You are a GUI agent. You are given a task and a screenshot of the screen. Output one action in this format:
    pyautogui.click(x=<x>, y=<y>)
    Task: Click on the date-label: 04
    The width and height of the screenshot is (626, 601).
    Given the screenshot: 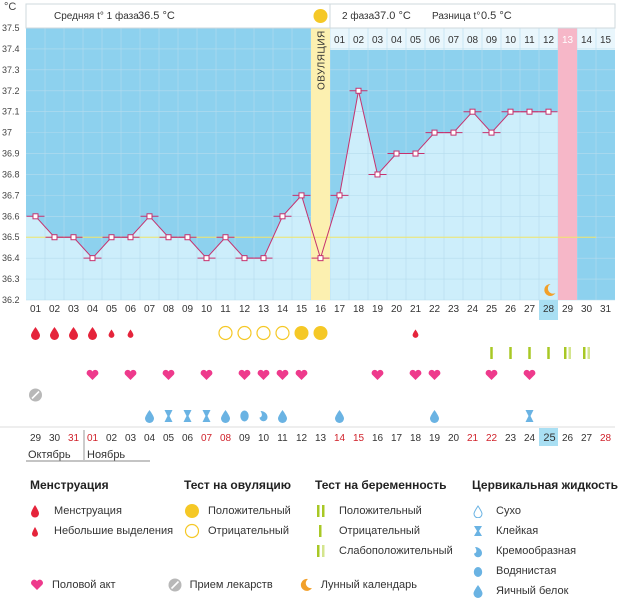 What is the action you would take?
    pyautogui.click(x=150, y=438)
    